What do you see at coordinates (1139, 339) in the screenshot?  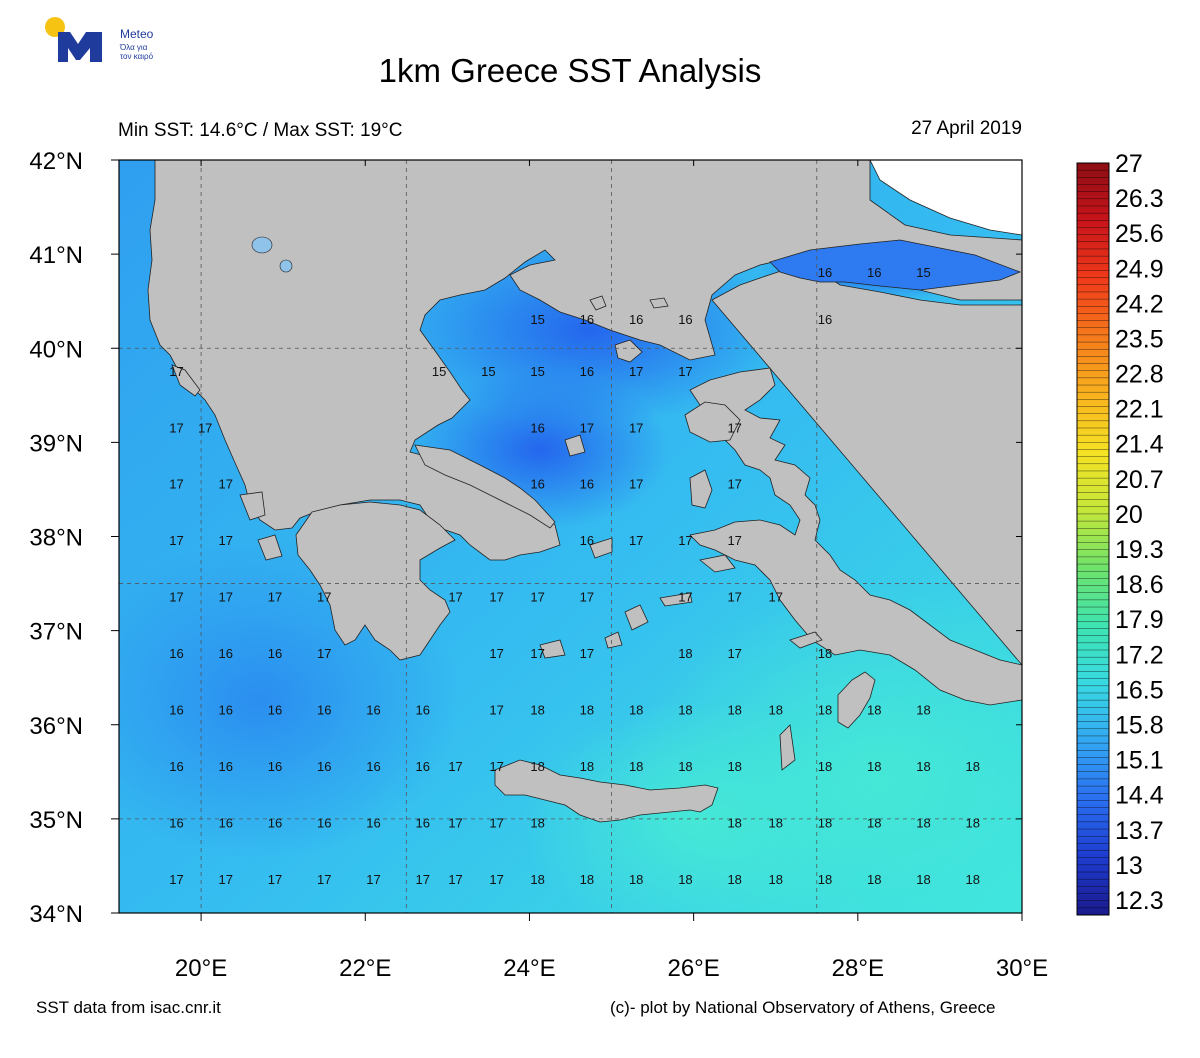 I see `colorbar-label: 23.5` at bounding box center [1139, 339].